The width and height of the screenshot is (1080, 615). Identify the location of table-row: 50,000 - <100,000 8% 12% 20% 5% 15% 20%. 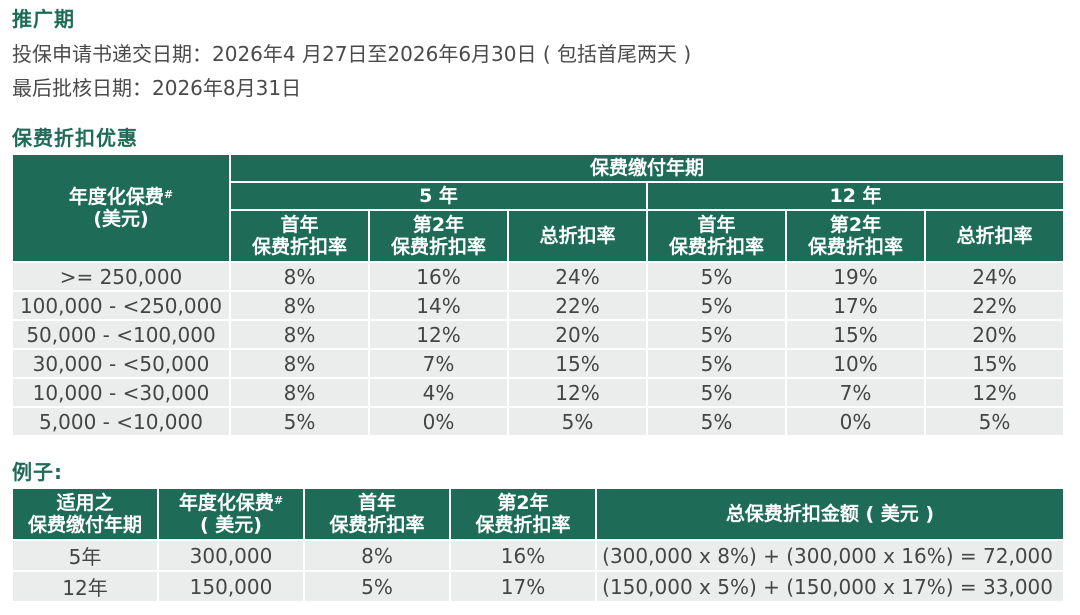
(538, 334).